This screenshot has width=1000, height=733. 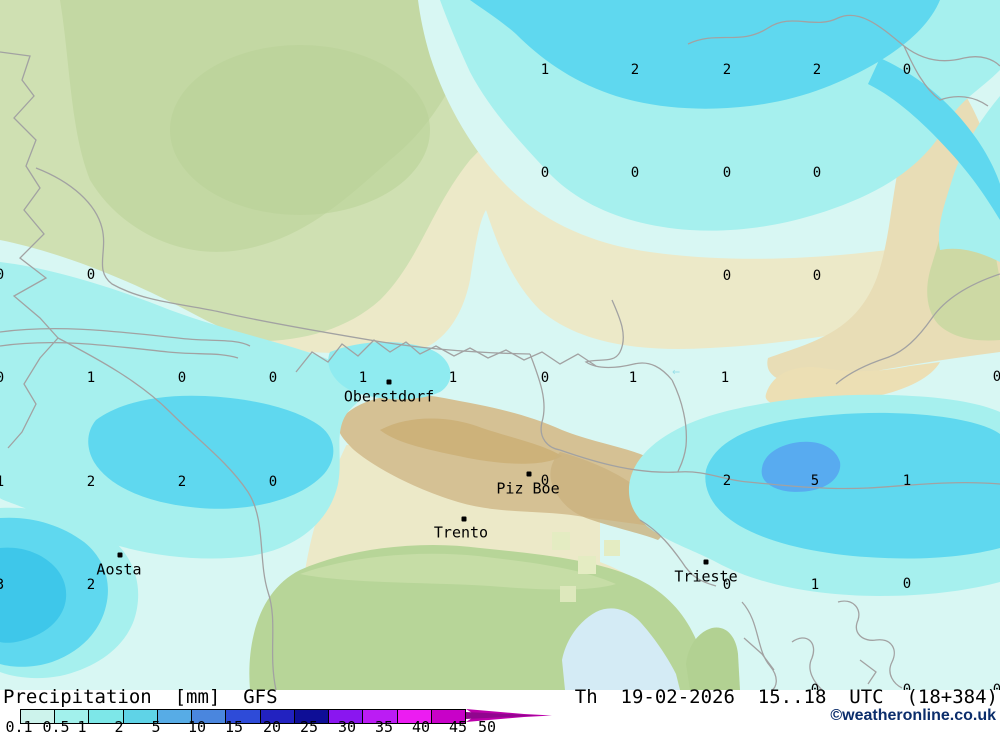 I want to click on legend-color-bar, so click(x=243, y=716).